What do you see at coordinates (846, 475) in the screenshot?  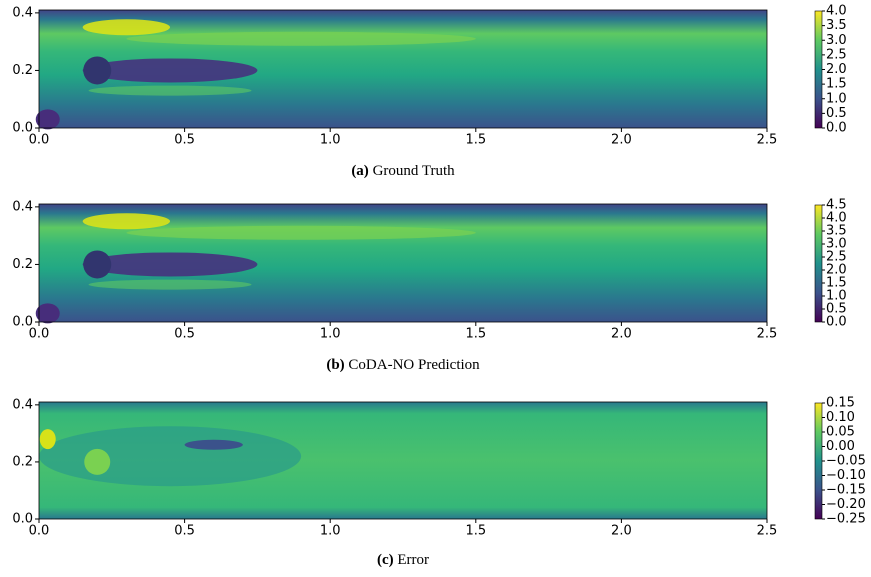 I see `colorbar-tick-label: −0.10` at bounding box center [846, 475].